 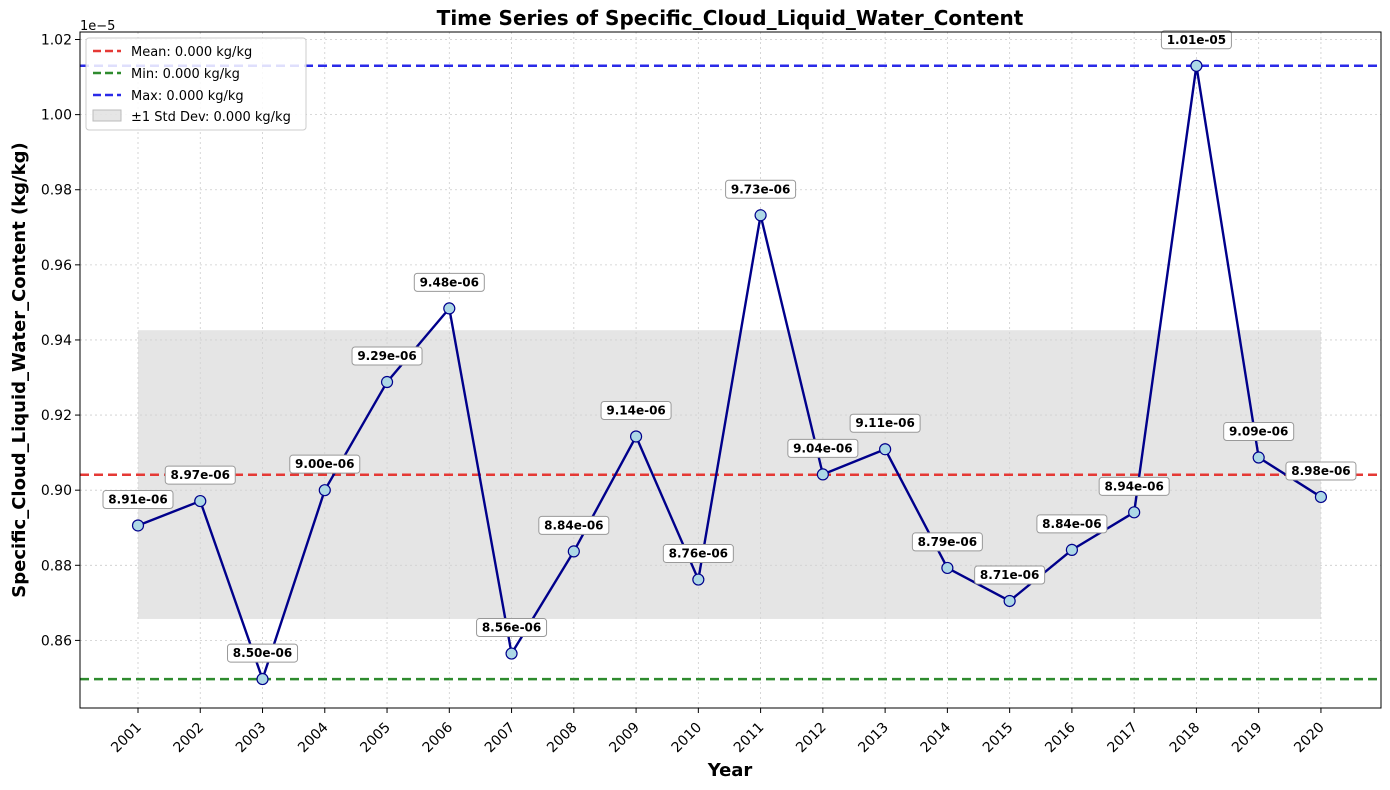 I want to click on point-label: 8.94e-06, so click(x=1133, y=486).